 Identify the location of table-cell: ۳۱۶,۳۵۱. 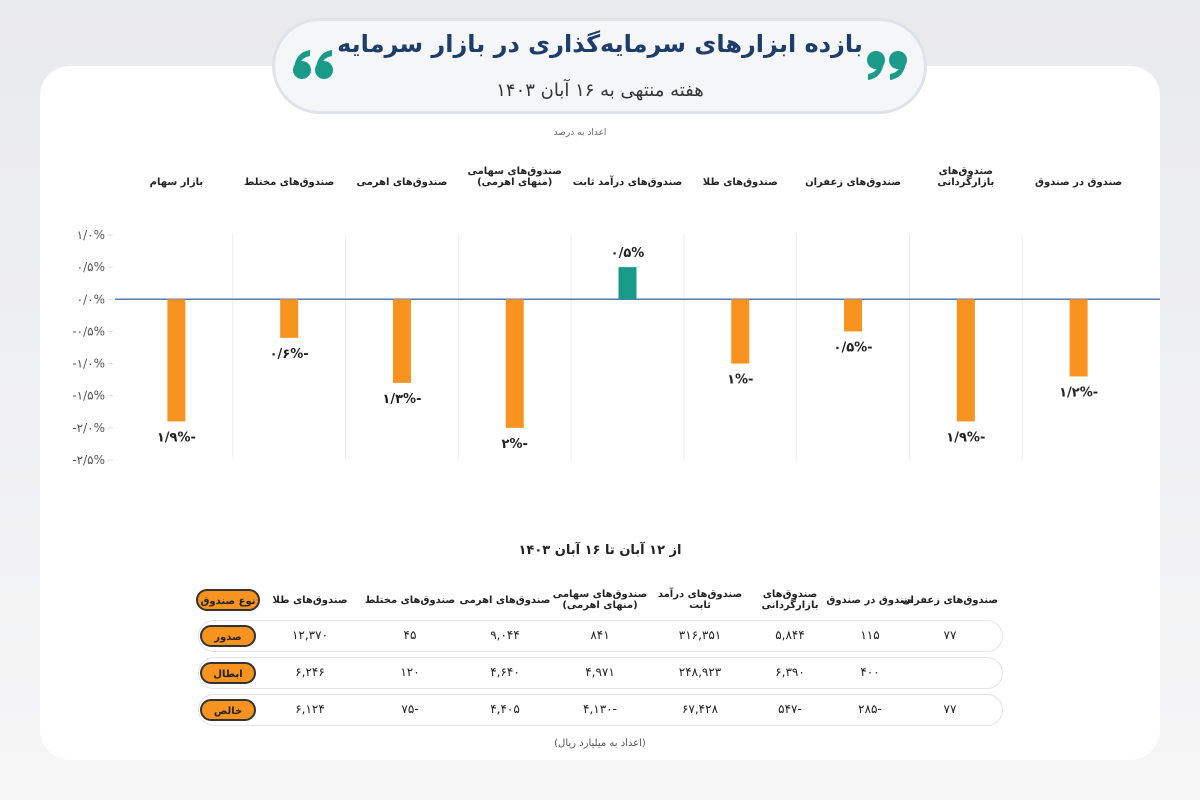
(700, 635).